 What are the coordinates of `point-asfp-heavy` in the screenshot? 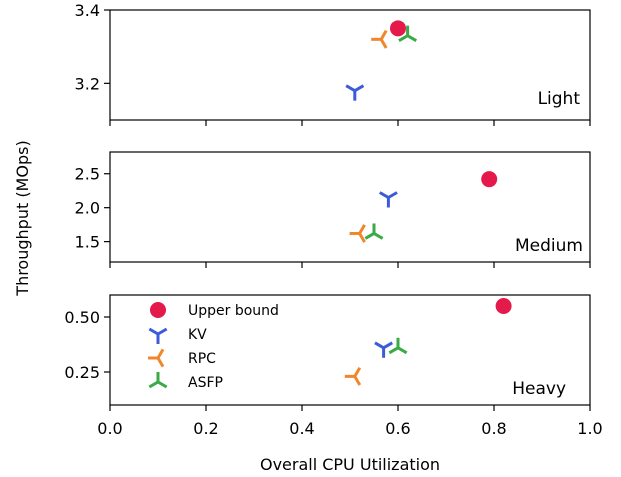 It's located at (398, 346).